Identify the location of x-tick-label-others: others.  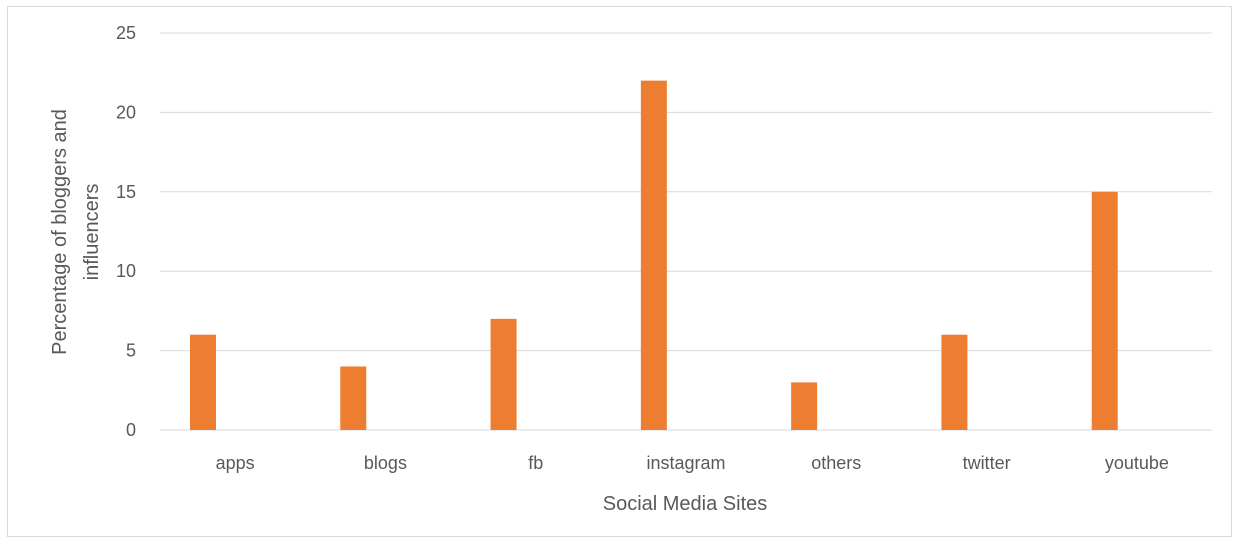
(836, 463).